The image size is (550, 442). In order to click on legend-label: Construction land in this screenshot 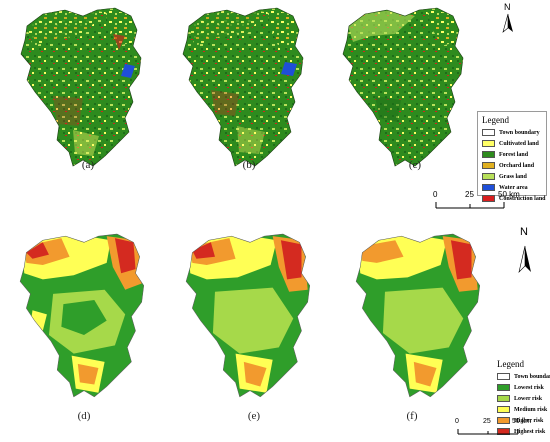, I will do `click(522, 198)`.